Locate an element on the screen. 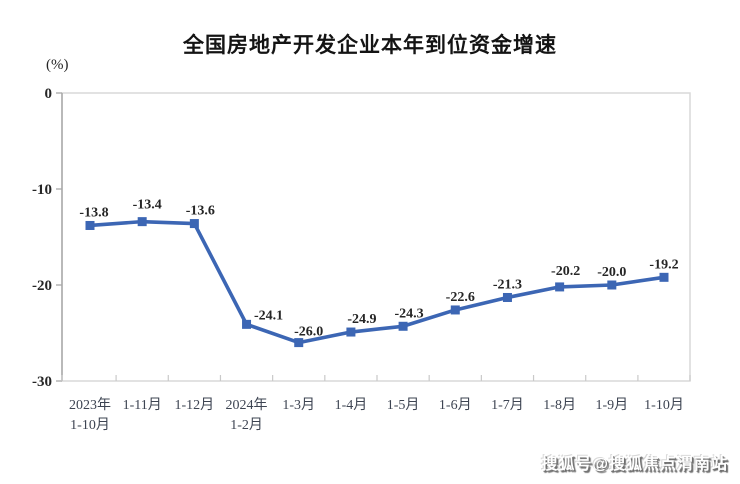 The width and height of the screenshot is (740, 484). data-point-label: -26.0 is located at coordinates (308, 332).